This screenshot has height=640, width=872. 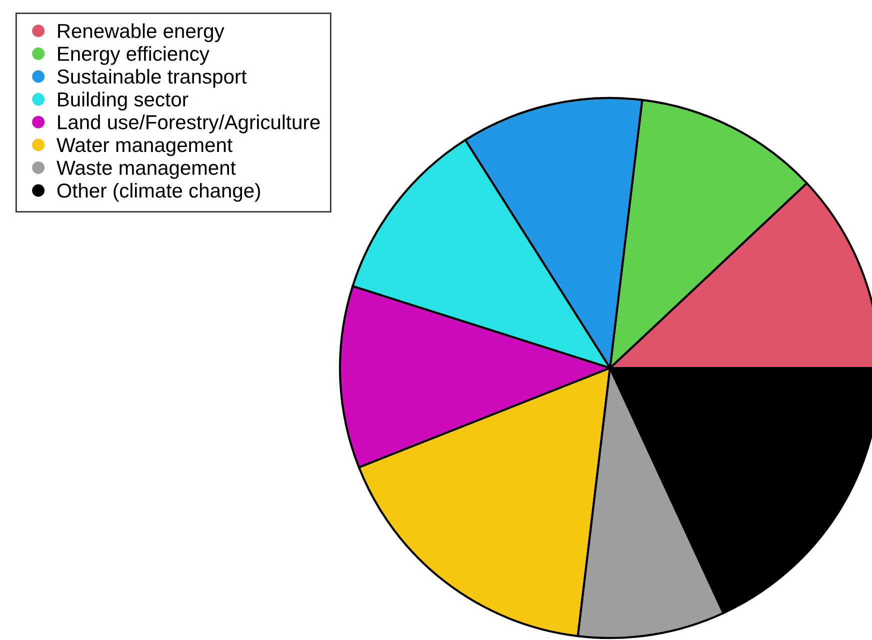 I want to click on legend-label: Land use/Forestry/Agriculture, so click(x=189, y=124).